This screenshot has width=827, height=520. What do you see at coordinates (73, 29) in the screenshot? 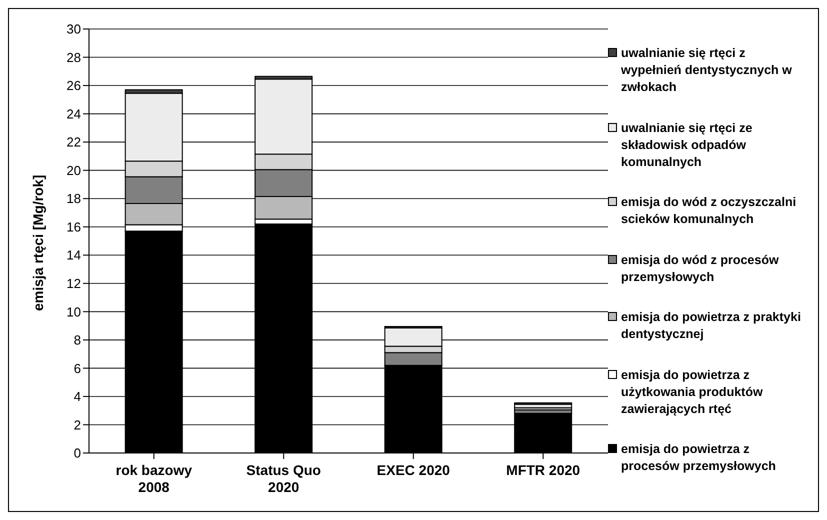
I see `y-tick-label: 30` at bounding box center [73, 29].